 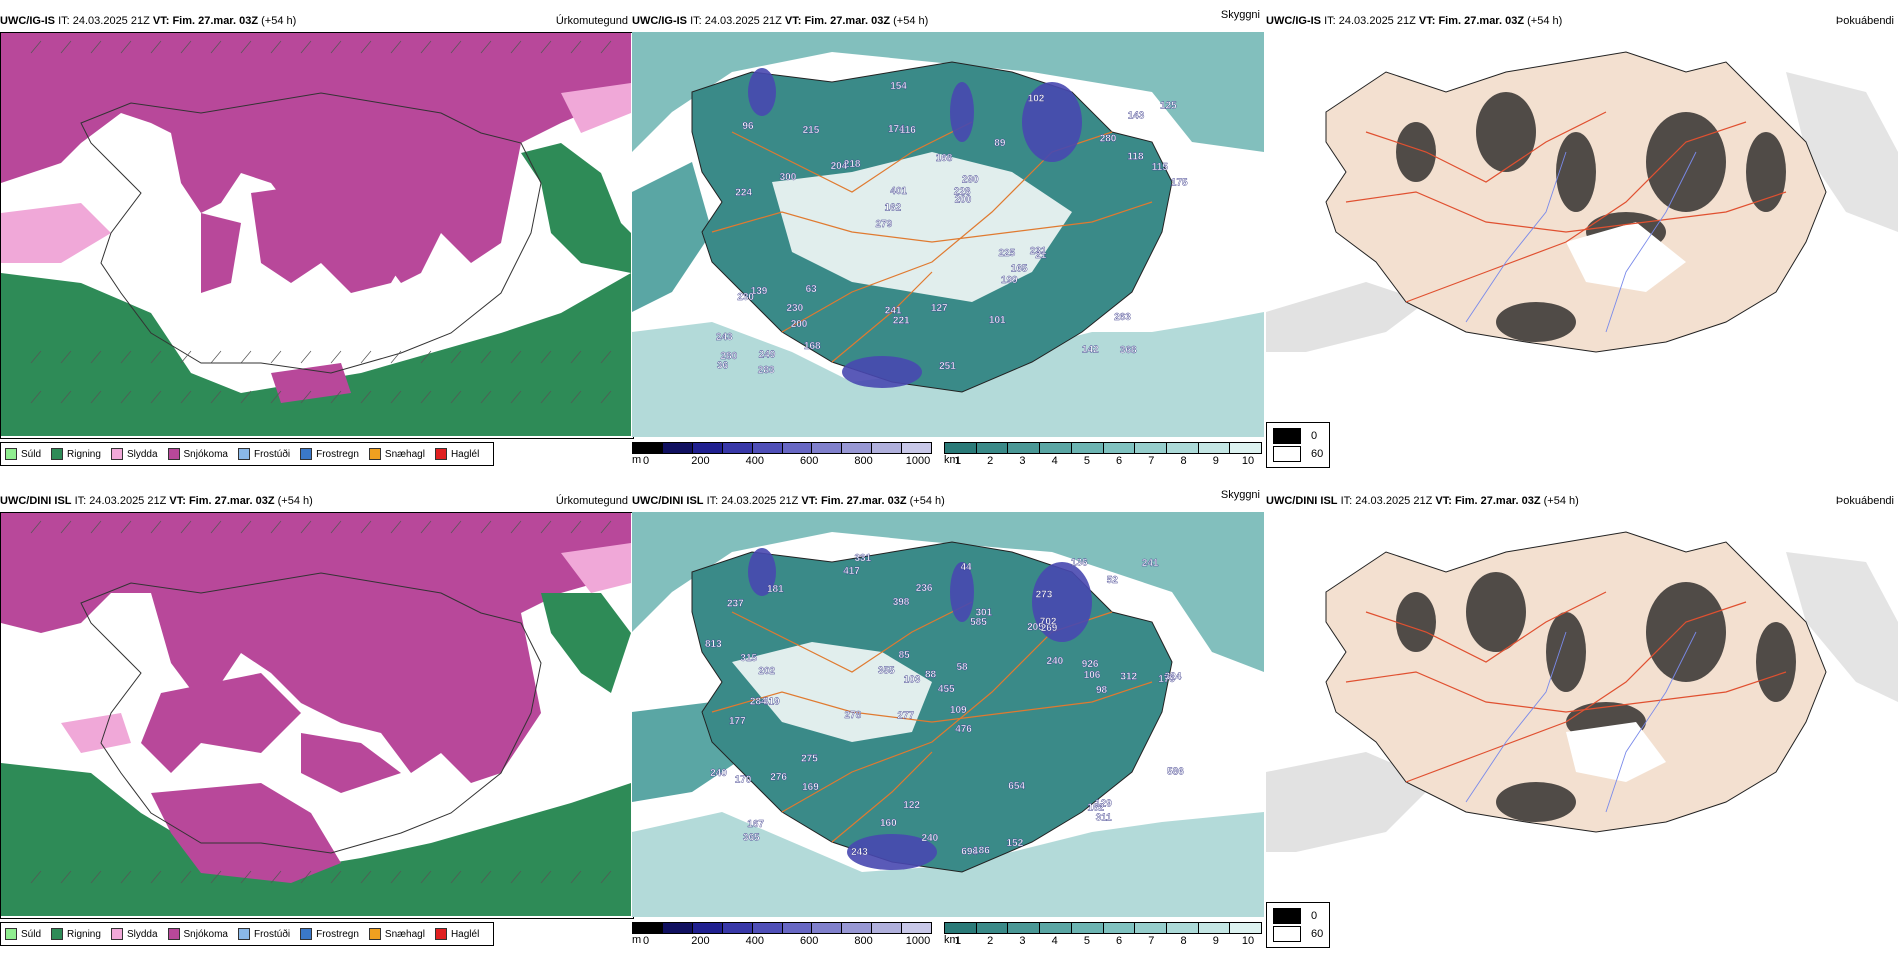 I want to click on cloud-base-label: 417, so click(x=851, y=571).